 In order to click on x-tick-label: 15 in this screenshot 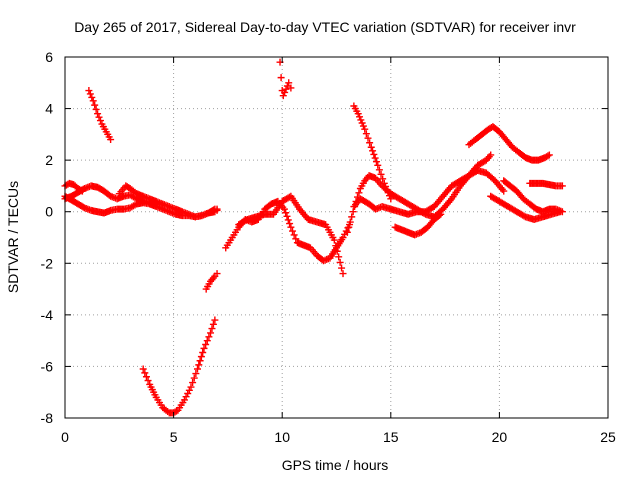, I will do `click(391, 437)`.